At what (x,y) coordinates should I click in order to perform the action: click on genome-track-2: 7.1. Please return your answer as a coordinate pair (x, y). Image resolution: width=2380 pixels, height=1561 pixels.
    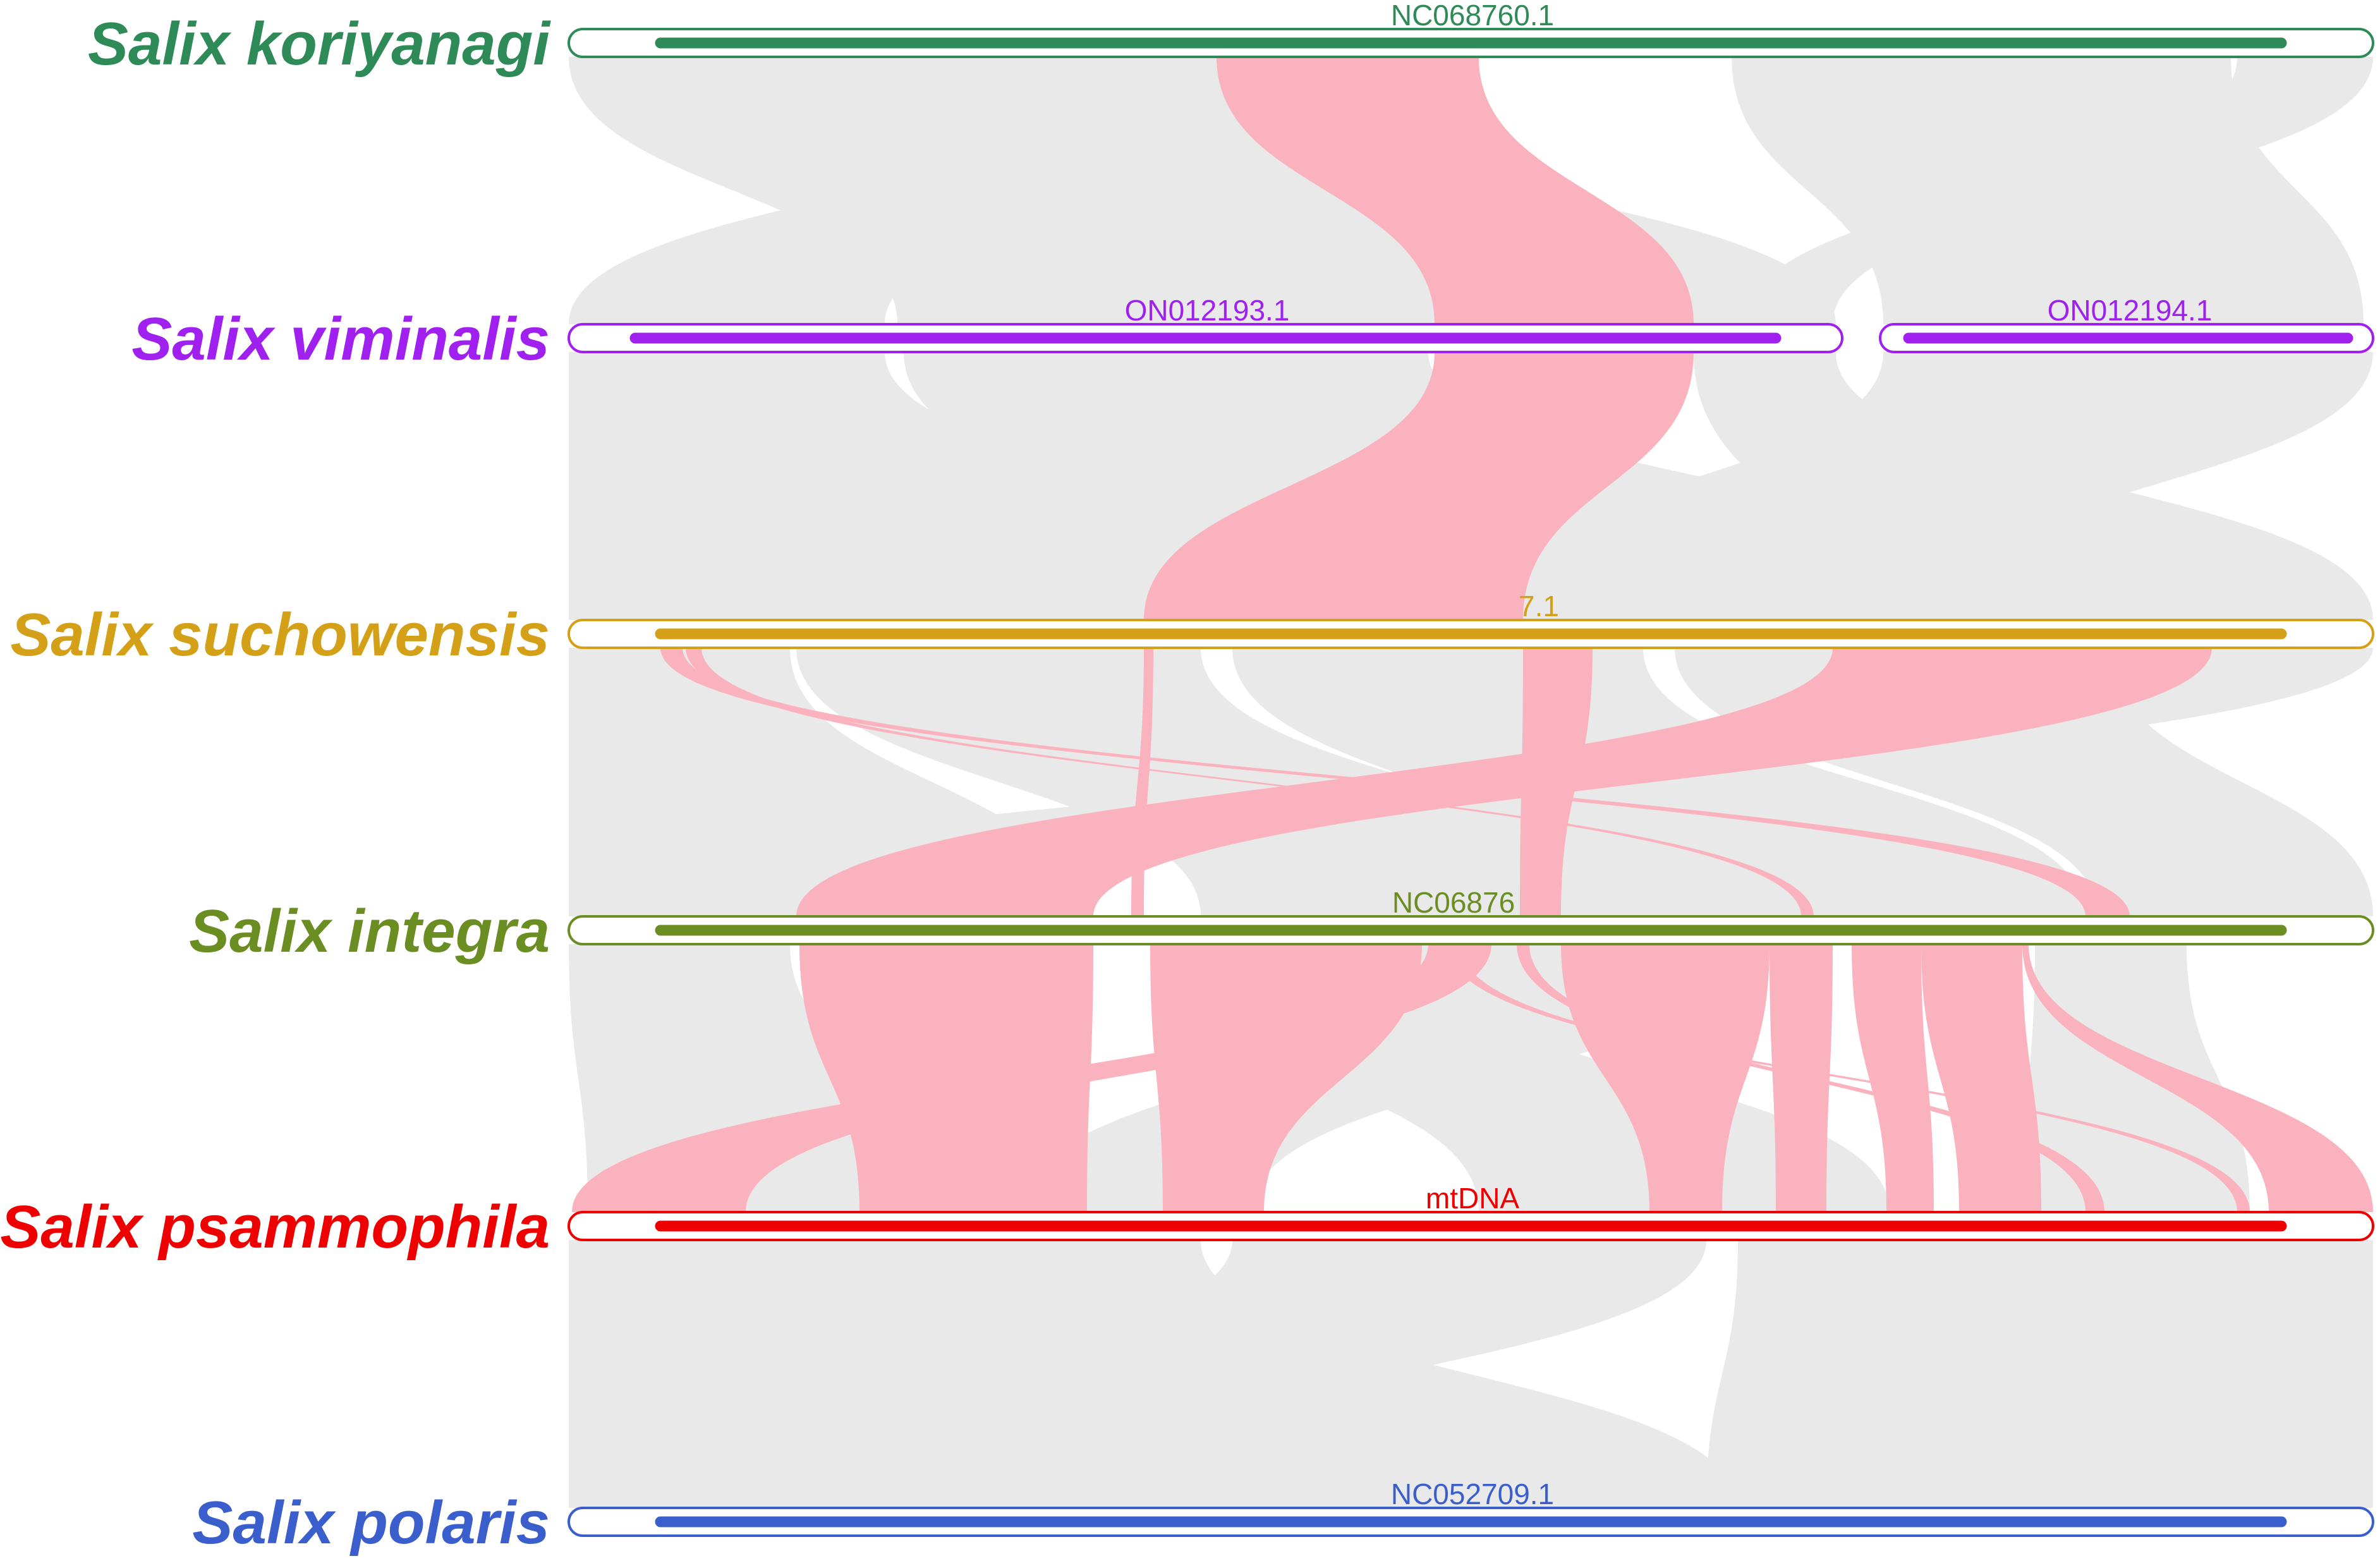
    Looking at the image, I should click on (1471, 619).